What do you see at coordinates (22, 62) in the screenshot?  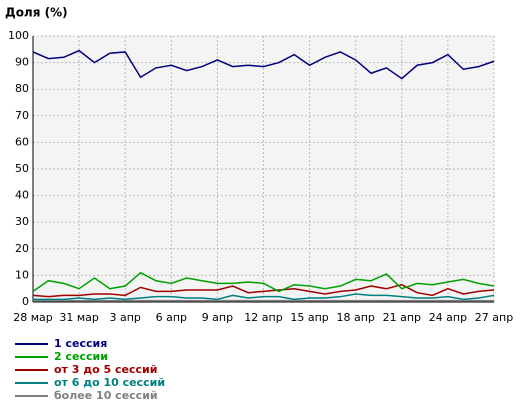 I see `y-tick-label: 90` at bounding box center [22, 62].